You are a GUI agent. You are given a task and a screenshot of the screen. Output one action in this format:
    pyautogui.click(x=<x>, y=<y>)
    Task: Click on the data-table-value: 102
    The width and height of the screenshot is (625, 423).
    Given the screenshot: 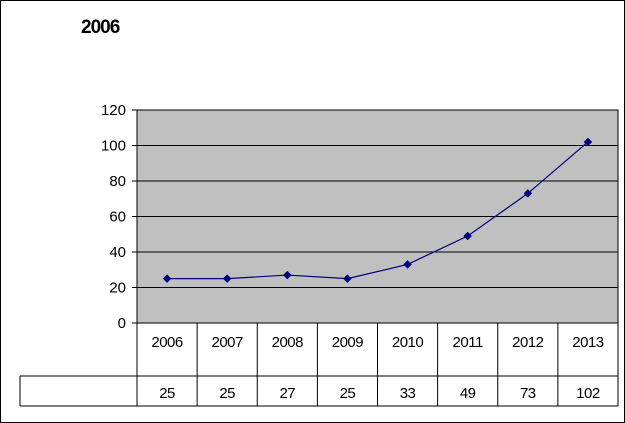 What is the action you would take?
    pyautogui.click(x=588, y=393)
    